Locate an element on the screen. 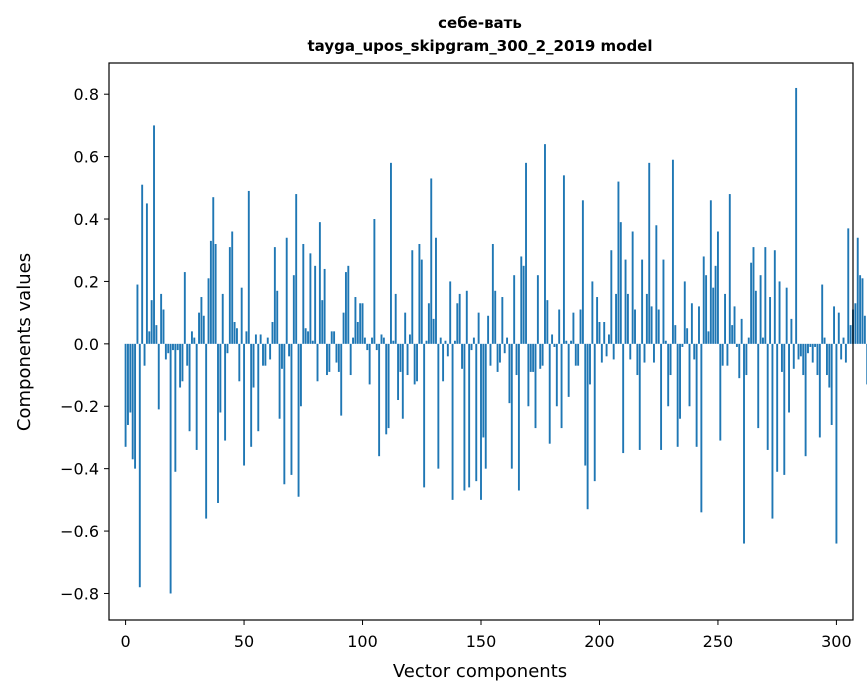 This screenshot has height=700, width=867. y-tick-label: 0.4 is located at coordinates (86, 219).